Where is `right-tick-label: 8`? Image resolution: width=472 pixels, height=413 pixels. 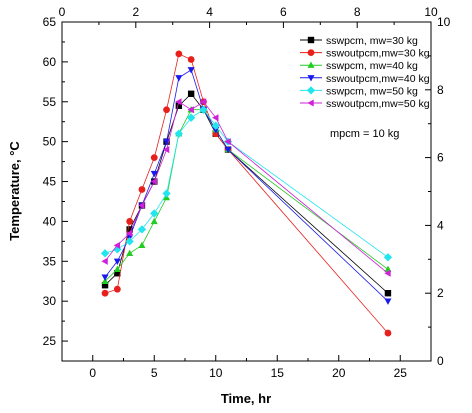 right-tick-label: 8 is located at coordinates (440, 90).